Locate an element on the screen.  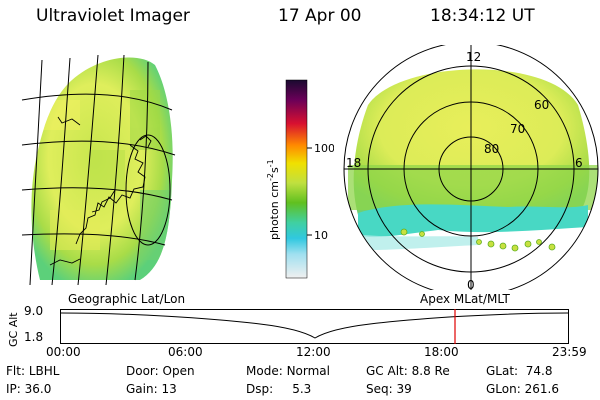
date-label: 17 Apr 00 is located at coordinates (320, 16).